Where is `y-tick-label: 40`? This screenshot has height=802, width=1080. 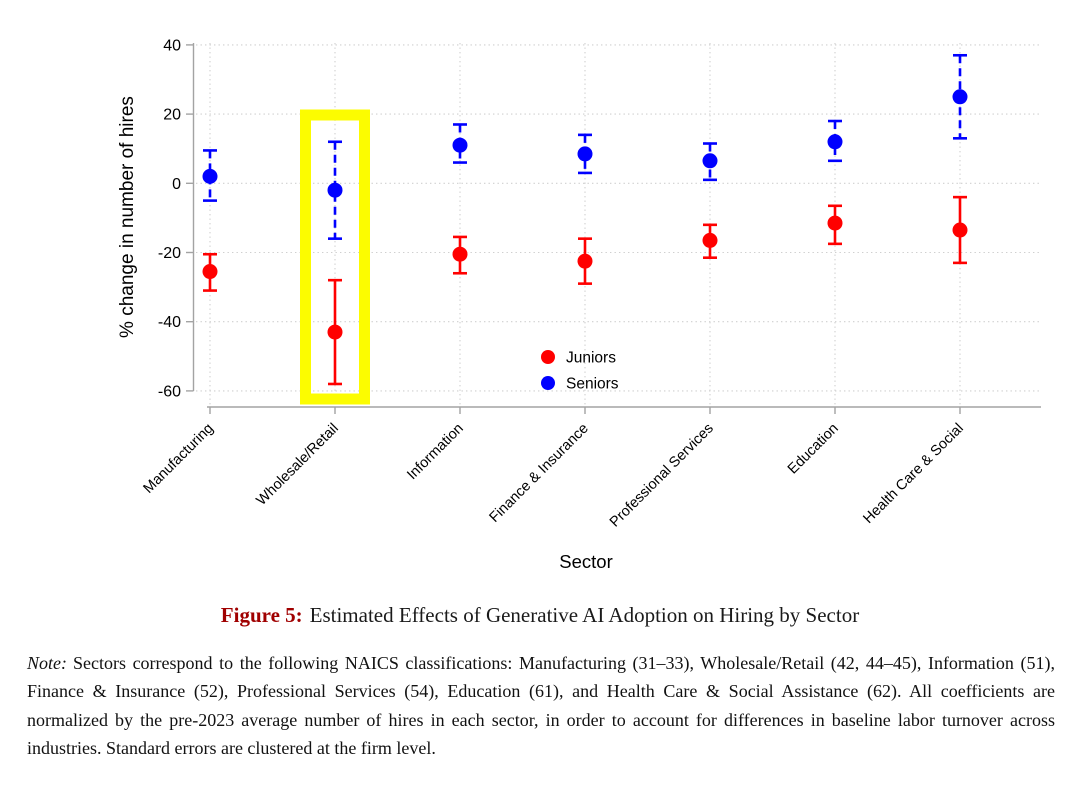 y-tick-label: 40 is located at coordinates (172, 45).